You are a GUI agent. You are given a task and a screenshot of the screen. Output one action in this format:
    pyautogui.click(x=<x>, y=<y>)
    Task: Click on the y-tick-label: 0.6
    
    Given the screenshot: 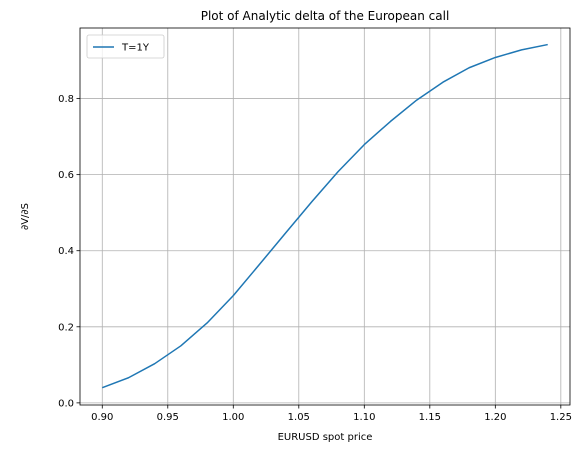 What is the action you would take?
    pyautogui.click(x=66, y=175)
    